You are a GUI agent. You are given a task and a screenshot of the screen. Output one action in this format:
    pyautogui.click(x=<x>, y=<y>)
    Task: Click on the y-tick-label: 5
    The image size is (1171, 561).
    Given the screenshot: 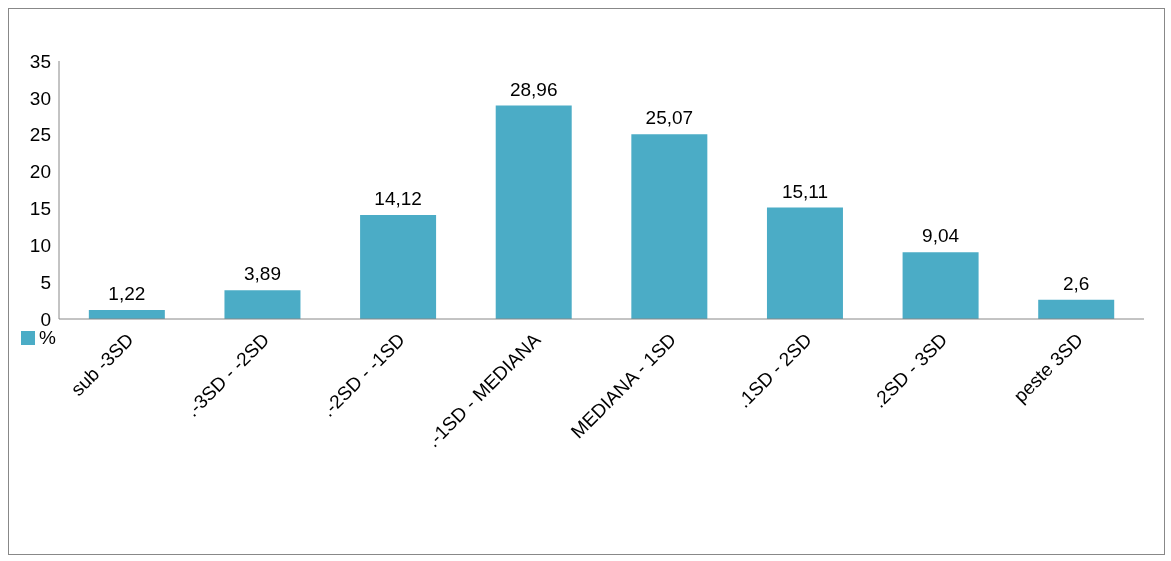 What is the action you would take?
    pyautogui.click(x=45, y=282)
    